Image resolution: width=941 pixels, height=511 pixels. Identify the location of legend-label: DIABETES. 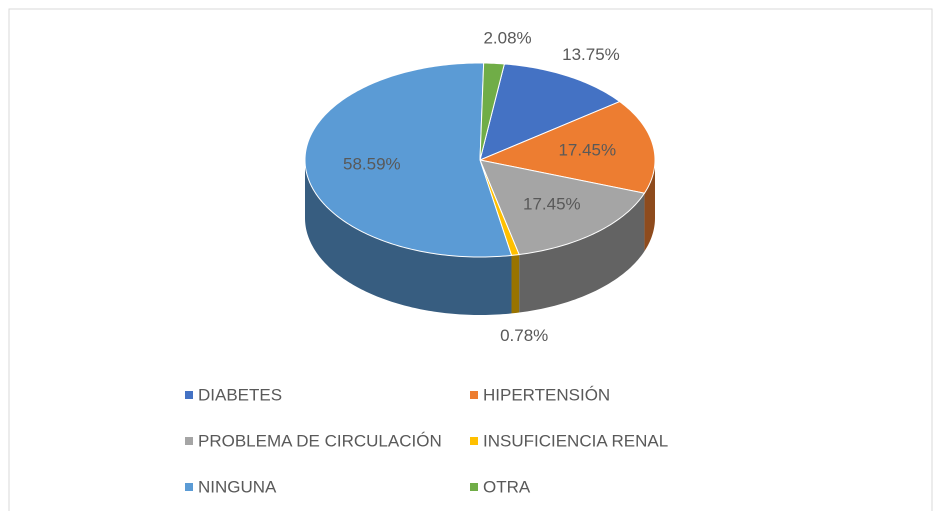
(240, 394).